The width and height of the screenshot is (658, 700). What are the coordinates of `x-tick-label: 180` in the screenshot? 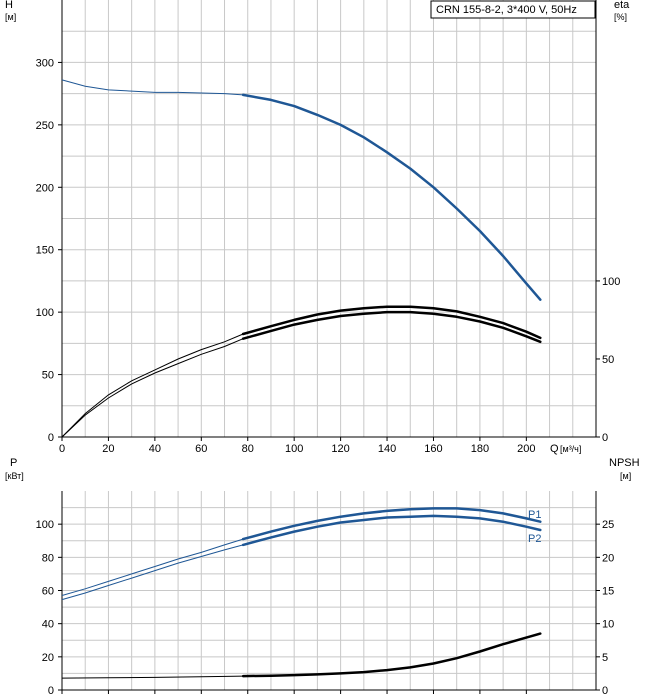 It's located at (480, 449).